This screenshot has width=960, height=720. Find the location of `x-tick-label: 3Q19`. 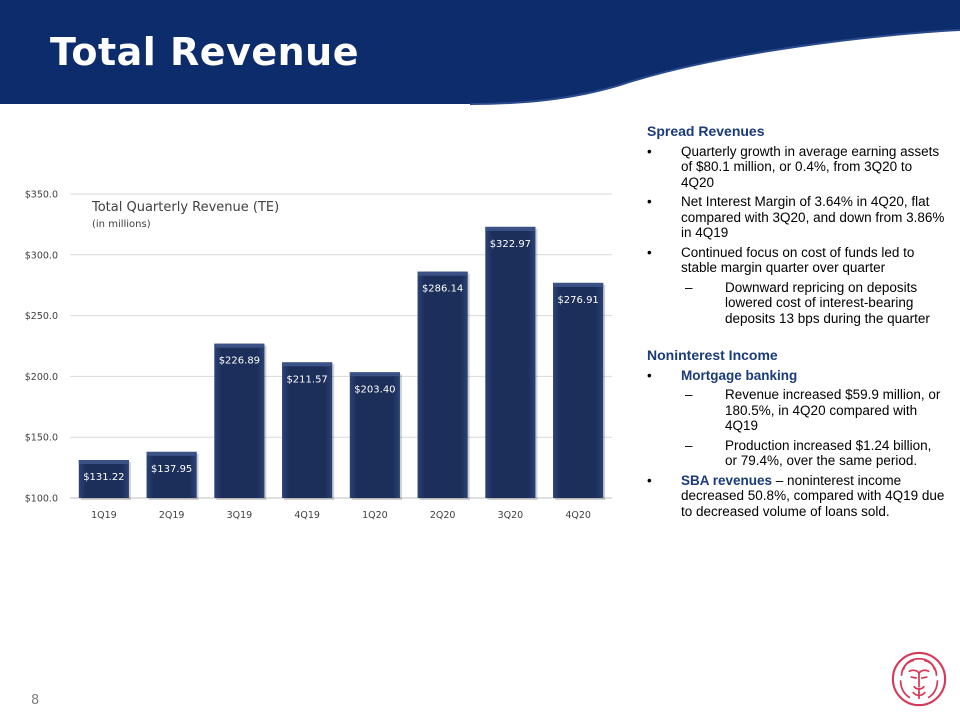

x-tick-label: 3Q19 is located at coordinates (240, 515).